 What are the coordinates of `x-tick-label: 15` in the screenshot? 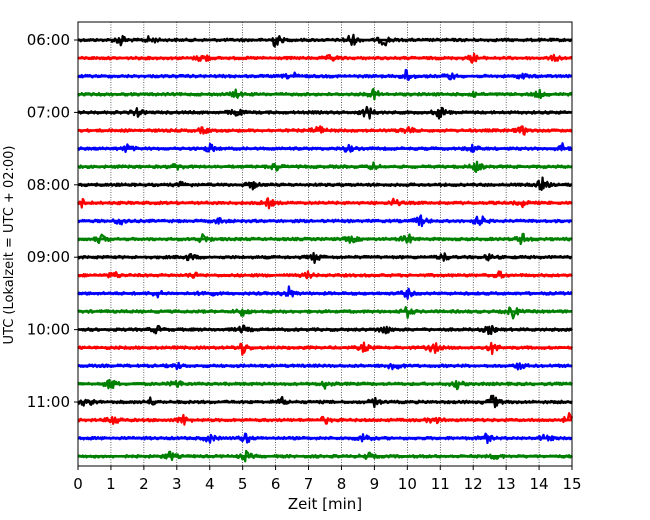 It's located at (571, 484).